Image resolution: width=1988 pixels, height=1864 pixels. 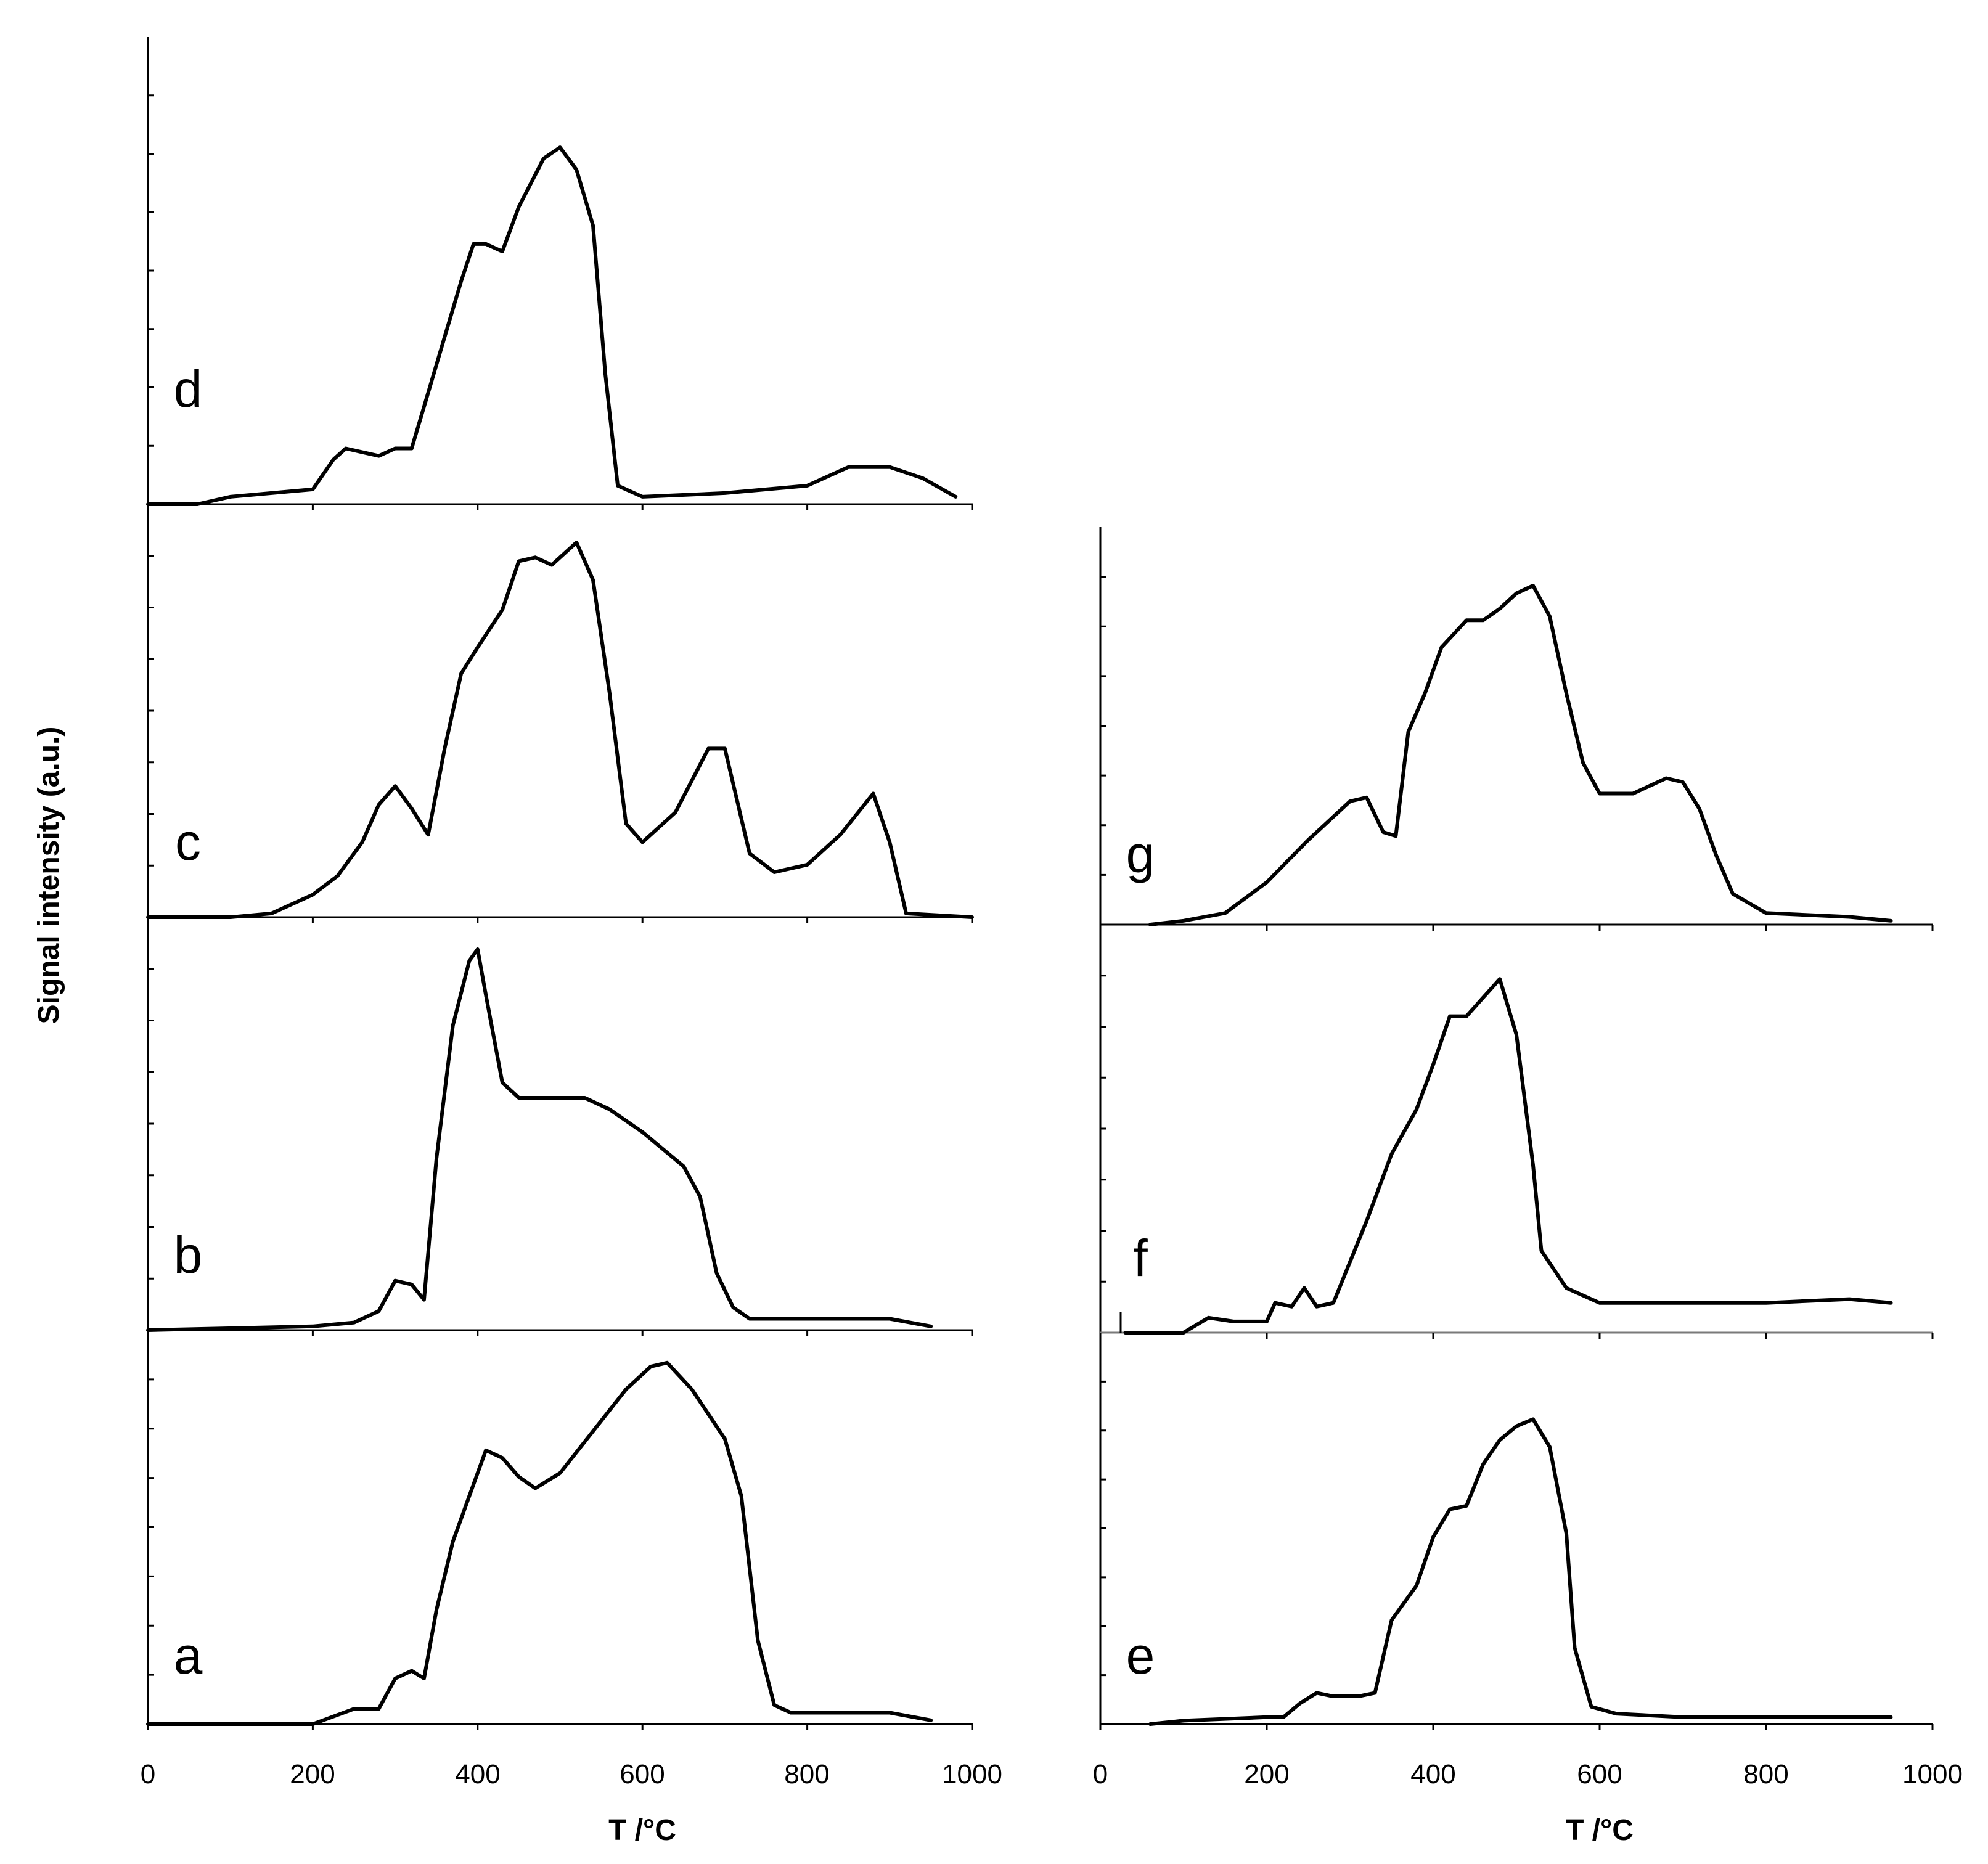 I want to click on panel-e: e, so click(x=1509, y=1571).